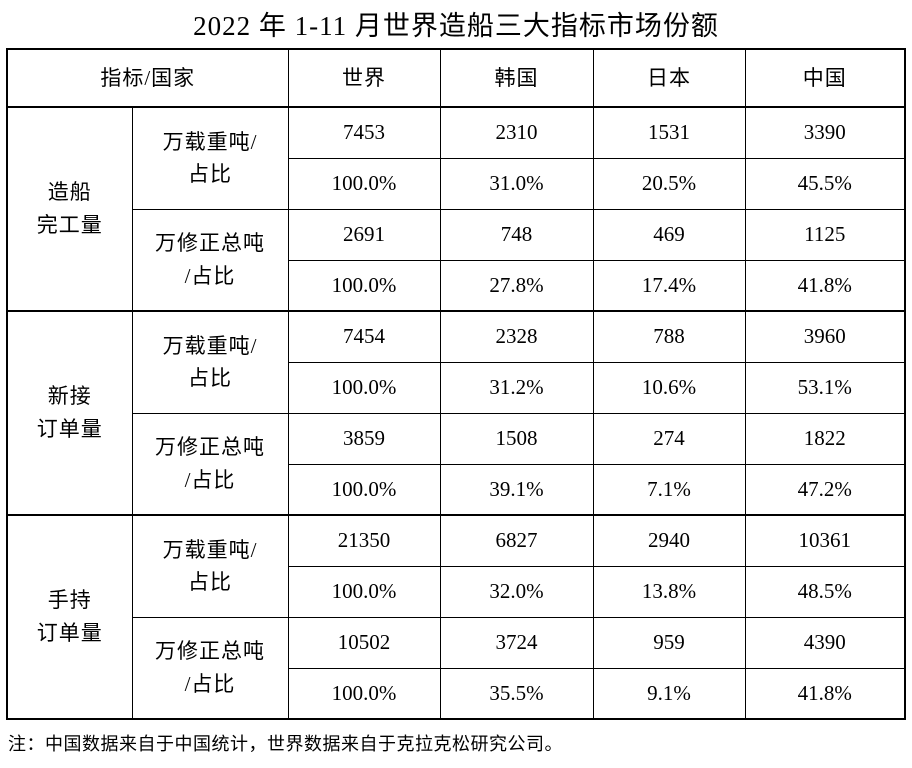 The height and width of the screenshot is (768, 912). What do you see at coordinates (669, 591) in the screenshot?
I see `share-cell: 13.8%` at bounding box center [669, 591].